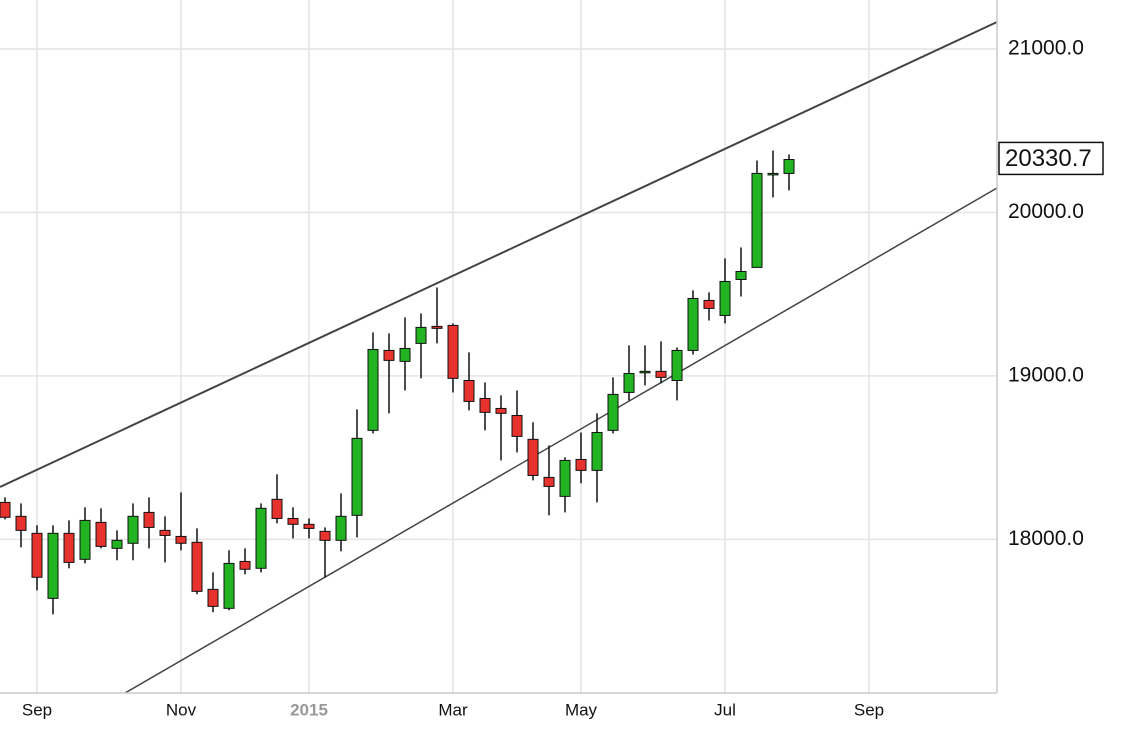 This screenshot has width=1136, height=742. Describe the element at coordinates (1046, 211) in the screenshot. I see `y-tick-label: 20000.0` at that location.